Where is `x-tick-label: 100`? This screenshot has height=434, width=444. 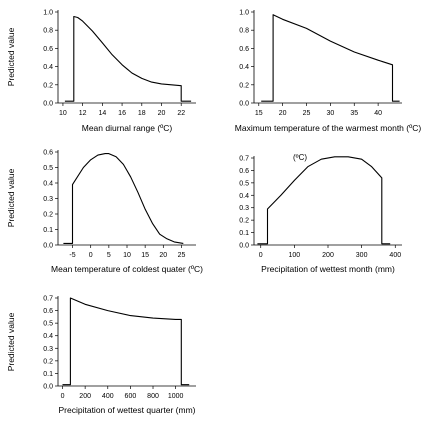 x-tick-label: 100 is located at coordinates (295, 255).